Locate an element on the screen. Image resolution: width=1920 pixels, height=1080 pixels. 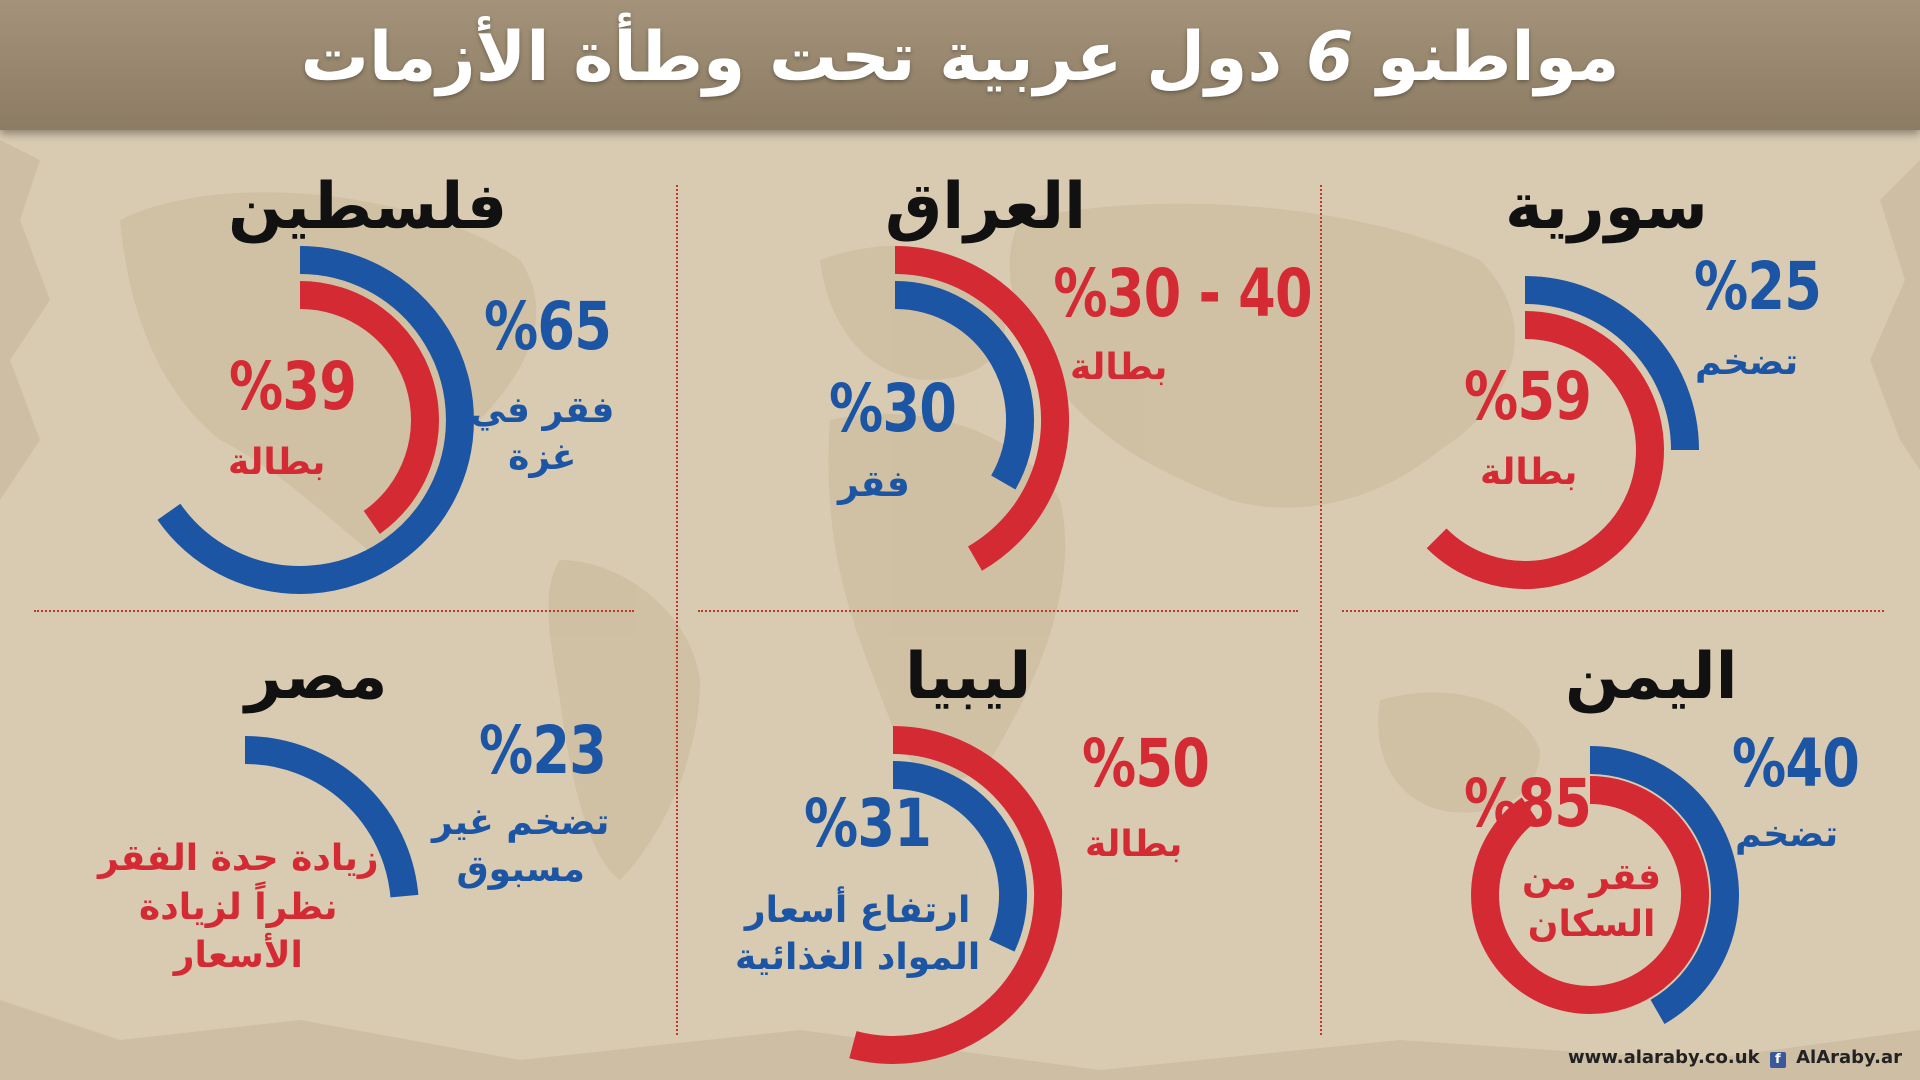
palestine-poverty-label: فقر في غزة is located at coordinates (542, 434).